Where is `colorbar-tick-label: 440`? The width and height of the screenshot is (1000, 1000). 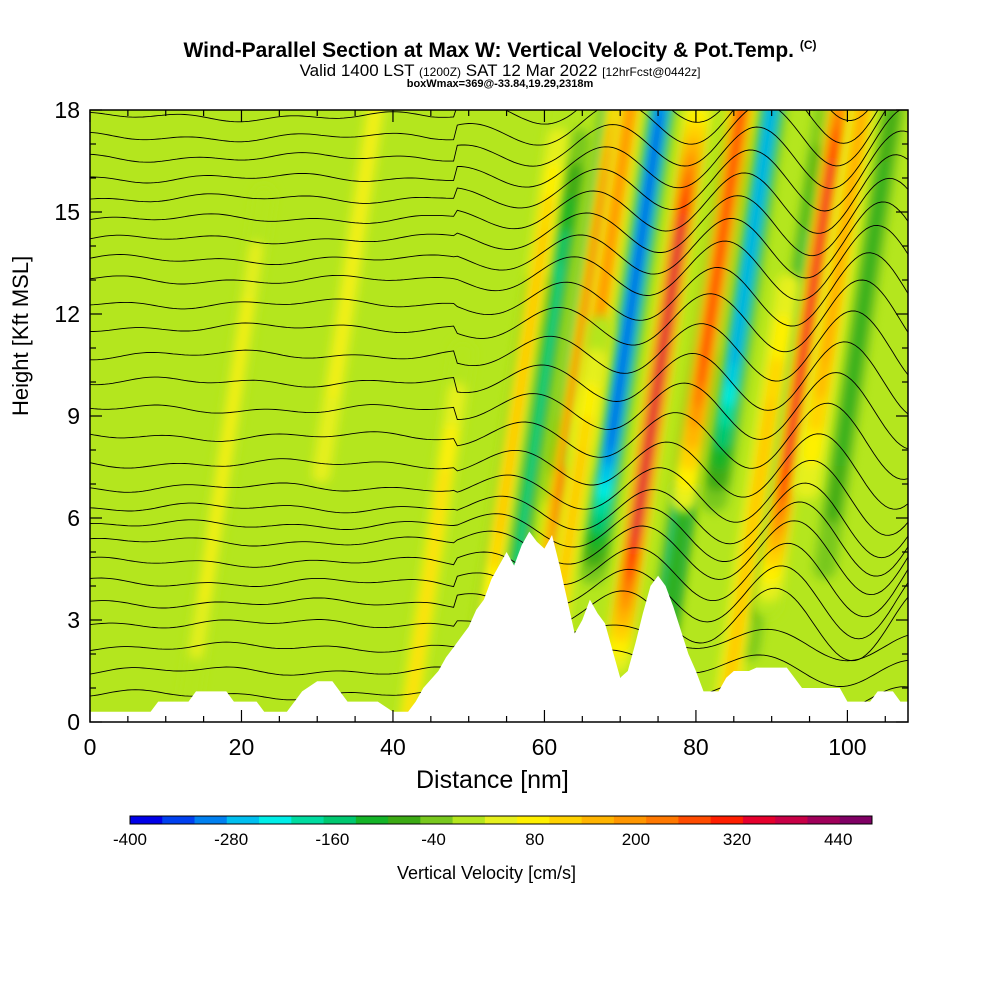
colorbar-tick-label: 440 is located at coordinates (838, 839).